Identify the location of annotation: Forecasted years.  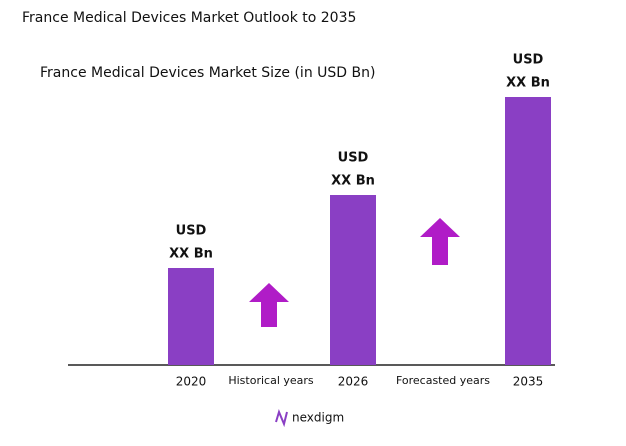
(443, 380).